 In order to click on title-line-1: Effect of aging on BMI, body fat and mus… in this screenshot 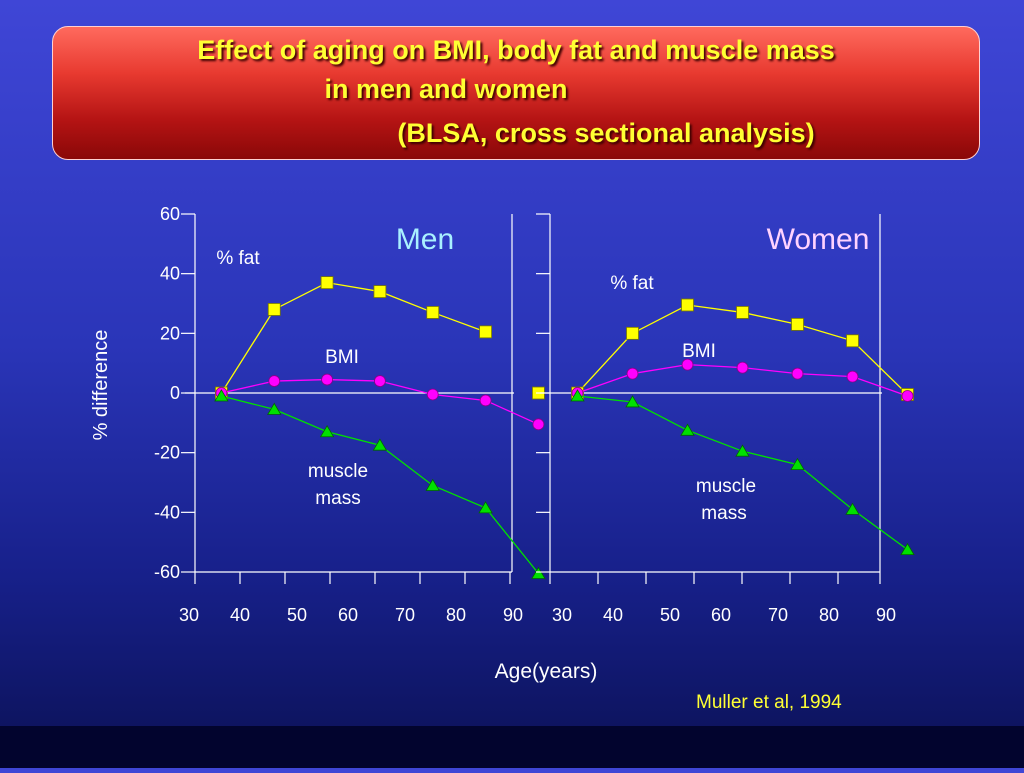, I will do `click(516, 50)`.